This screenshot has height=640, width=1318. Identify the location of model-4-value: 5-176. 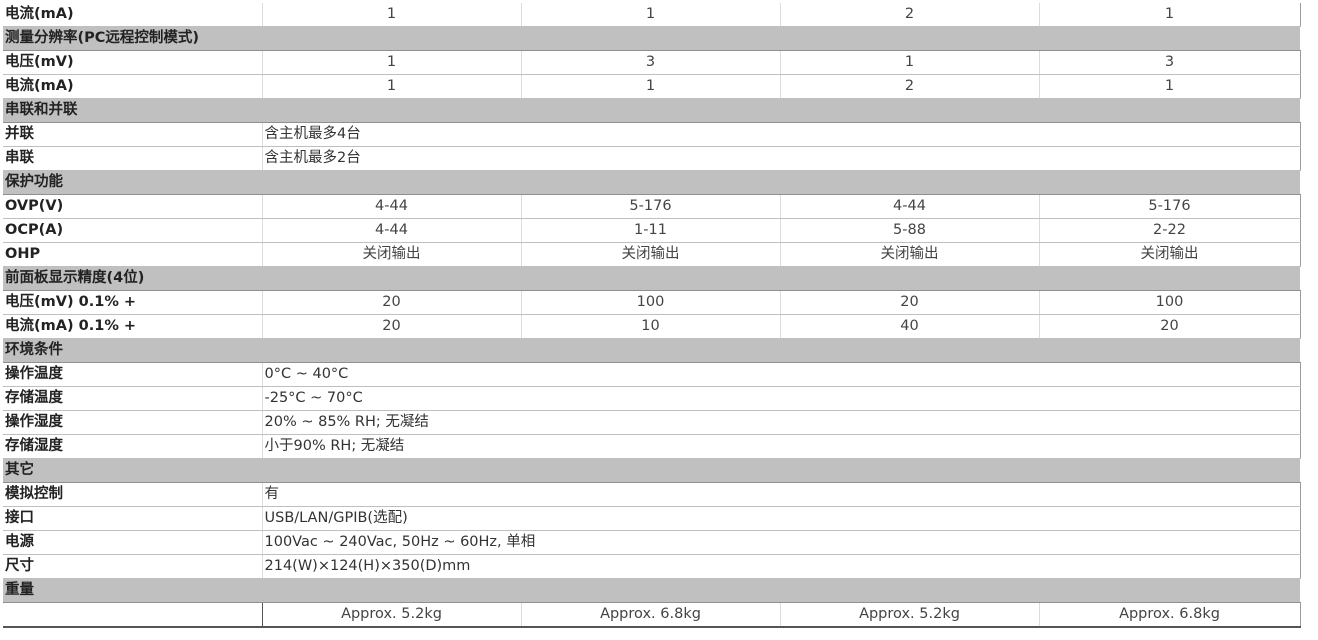
(1170, 206).